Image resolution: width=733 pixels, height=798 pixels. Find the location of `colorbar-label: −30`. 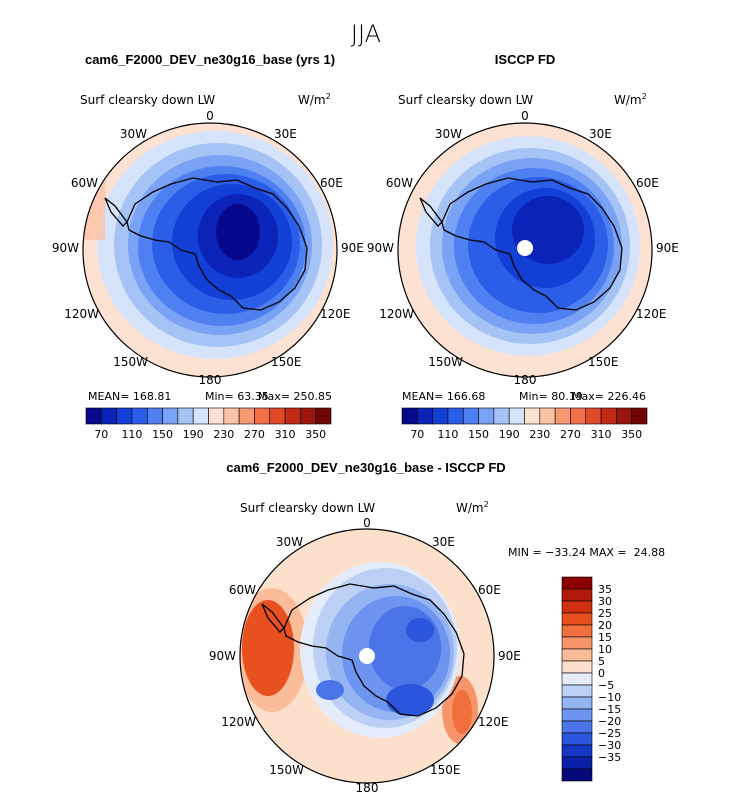

colorbar-label: −30 is located at coordinates (609, 745).